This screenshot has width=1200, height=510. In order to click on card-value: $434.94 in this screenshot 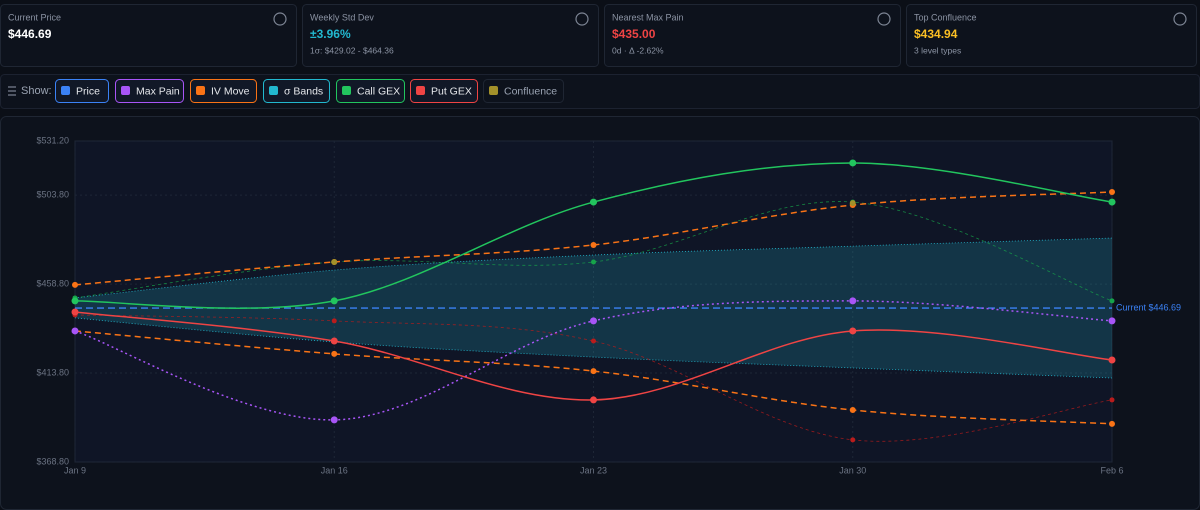, I will do `click(936, 34)`.